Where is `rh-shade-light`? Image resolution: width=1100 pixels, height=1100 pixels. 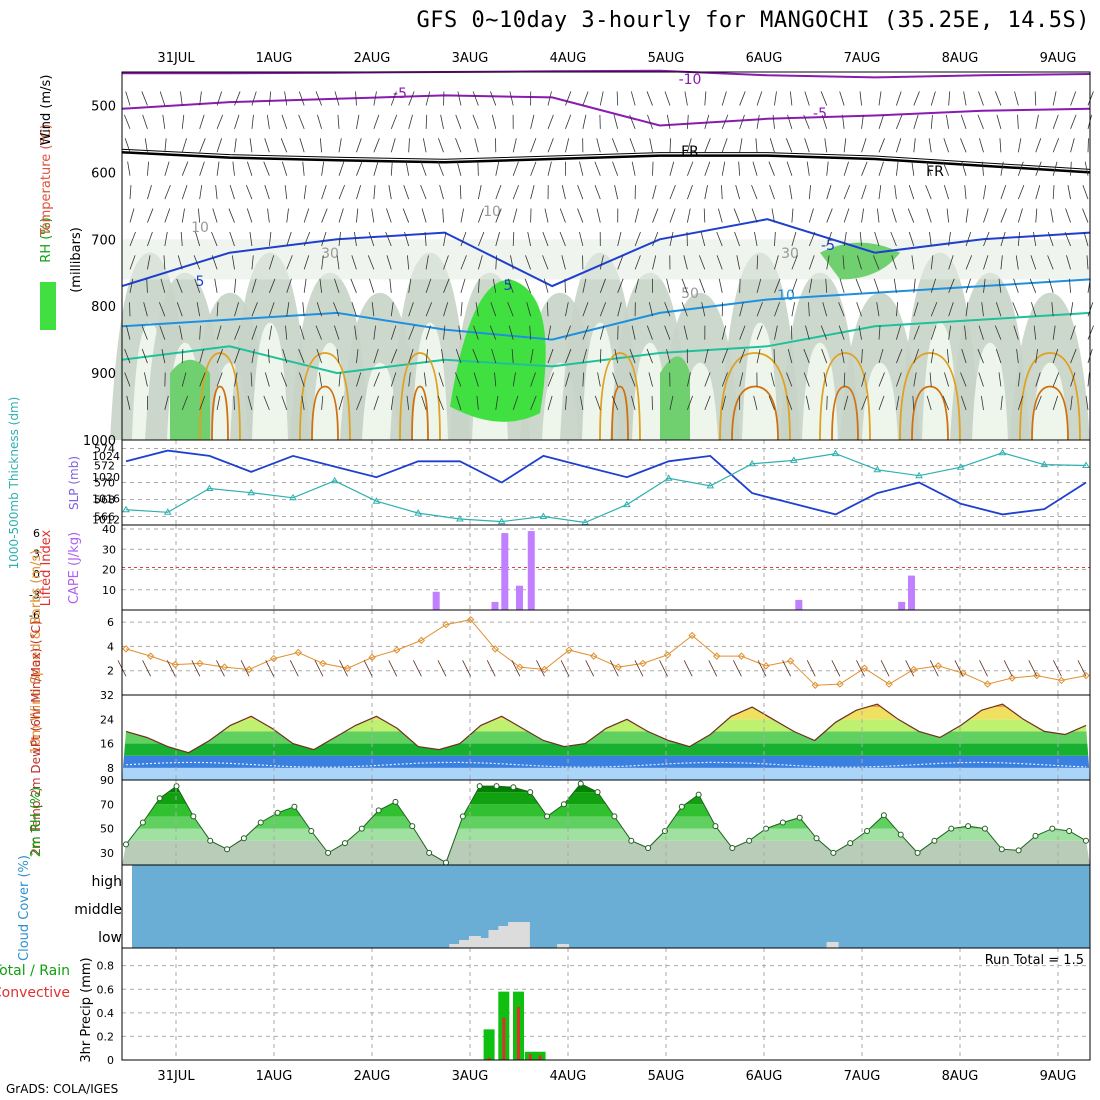 rh-shade-light is located at coordinates (700, 401).